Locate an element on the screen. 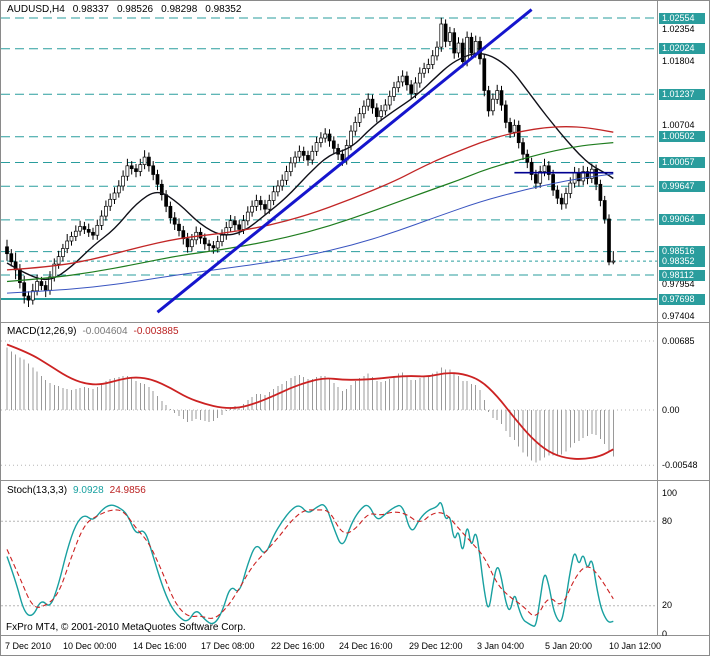 The width and height of the screenshot is (710, 656). price-level-label: 1.00057 is located at coordinates (682, 162).